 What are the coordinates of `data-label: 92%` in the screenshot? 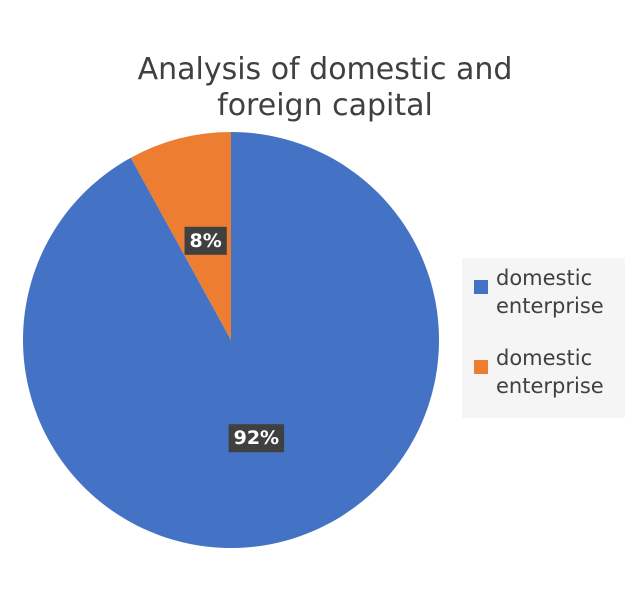 It's located at (256, 438).